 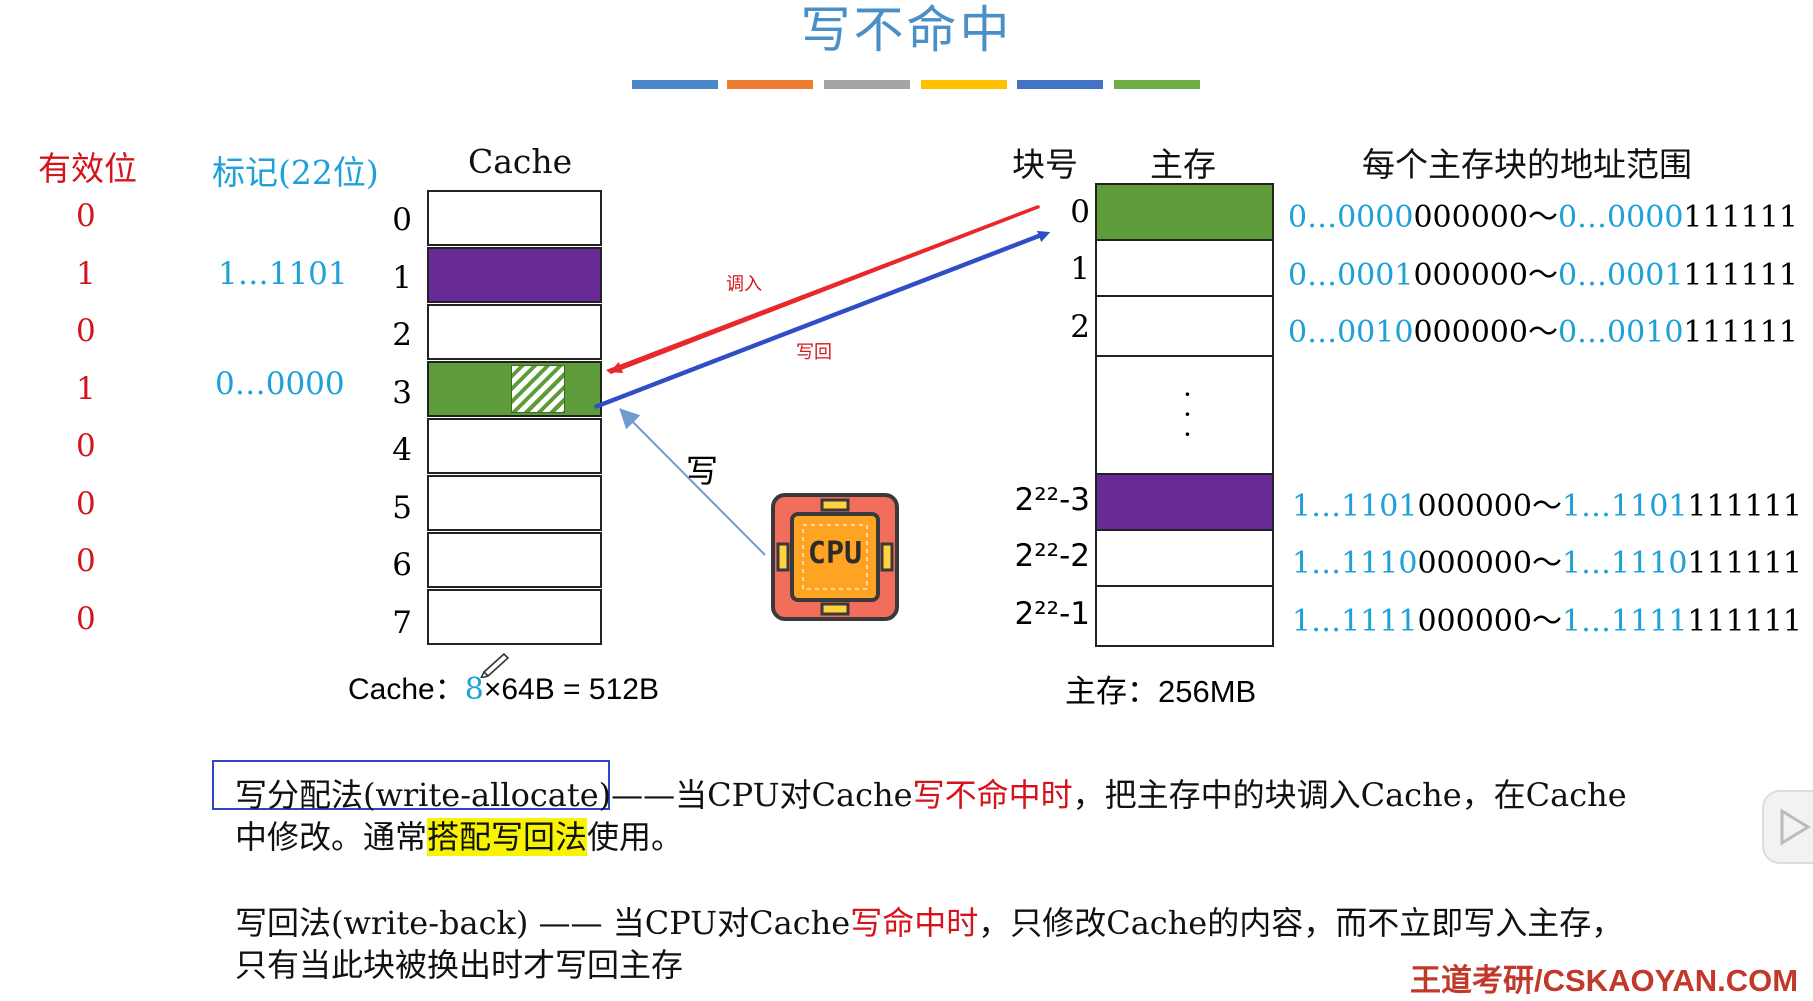 I want to click on tag-value: 0…0000, so click(x=280, y=384).